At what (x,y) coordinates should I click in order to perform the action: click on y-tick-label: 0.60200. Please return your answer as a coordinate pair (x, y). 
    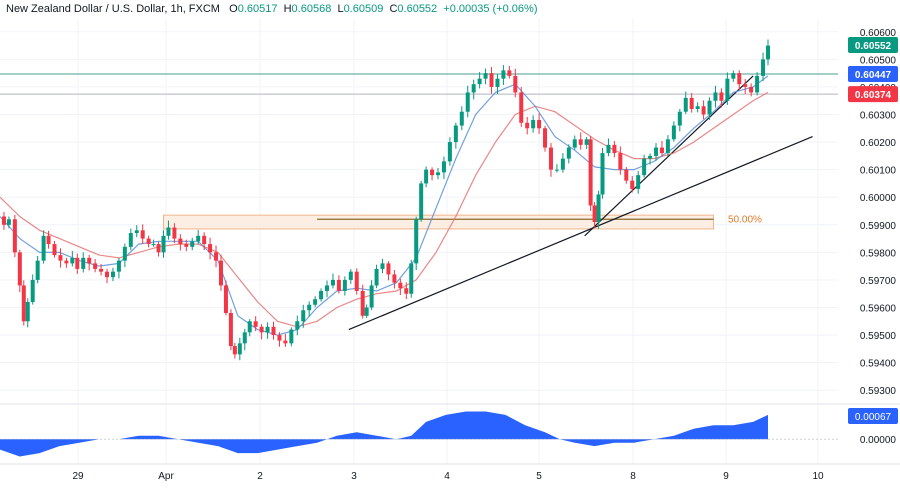
    Looking at the image, I should click on (878, 143).